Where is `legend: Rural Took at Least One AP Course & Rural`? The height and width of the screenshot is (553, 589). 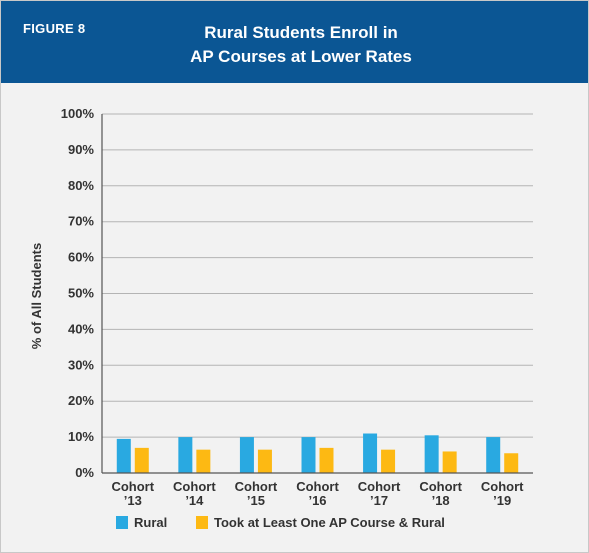
legend: Rural Took at Least One AP Course & Rural is located at coordinates (280, 522).